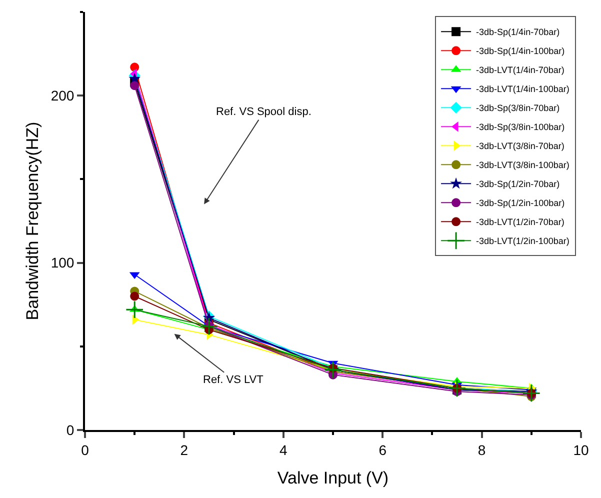 The image size is (601, 498). What do you see at coordinates (62, 96) in the screenshot?
I see `y-tick-label: 200` at bounding box center [62, 96].